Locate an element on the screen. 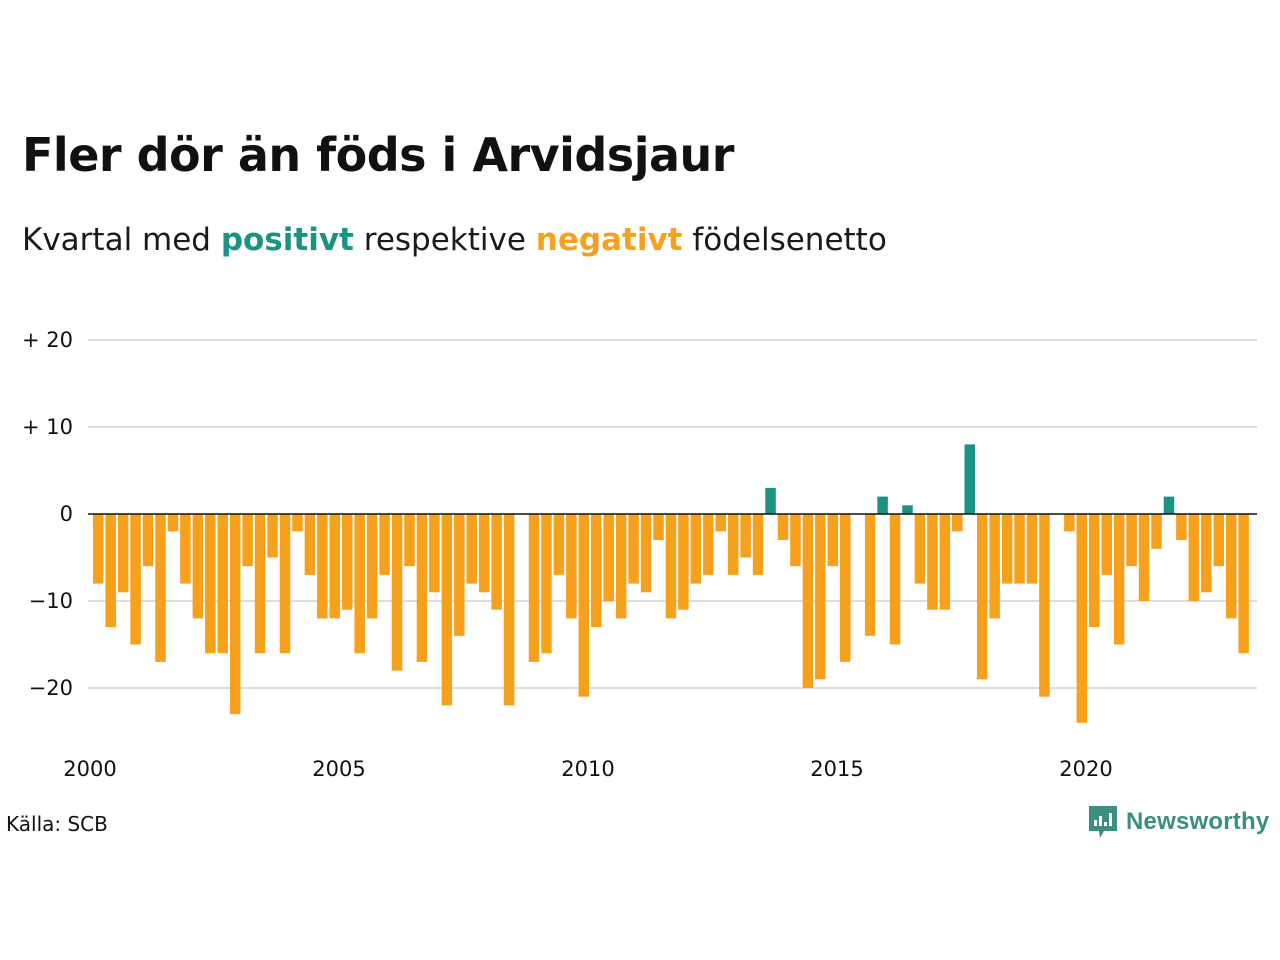  y-tick-label: + 10 is located at coordinates (47, 427).